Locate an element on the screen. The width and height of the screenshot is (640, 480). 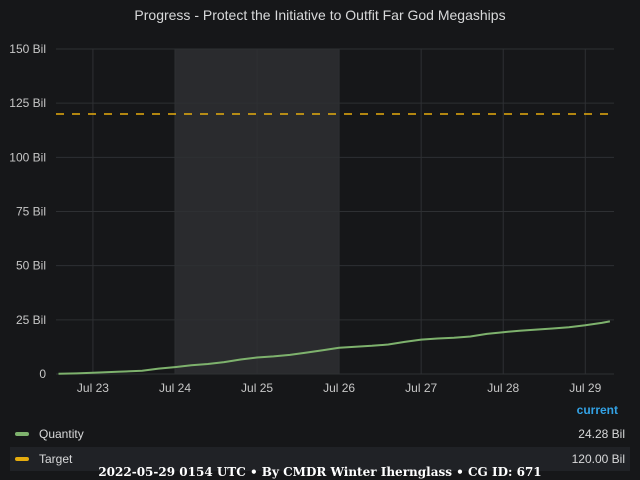
x-tick-label: Jul 27 is located at coordinates (421, 388).